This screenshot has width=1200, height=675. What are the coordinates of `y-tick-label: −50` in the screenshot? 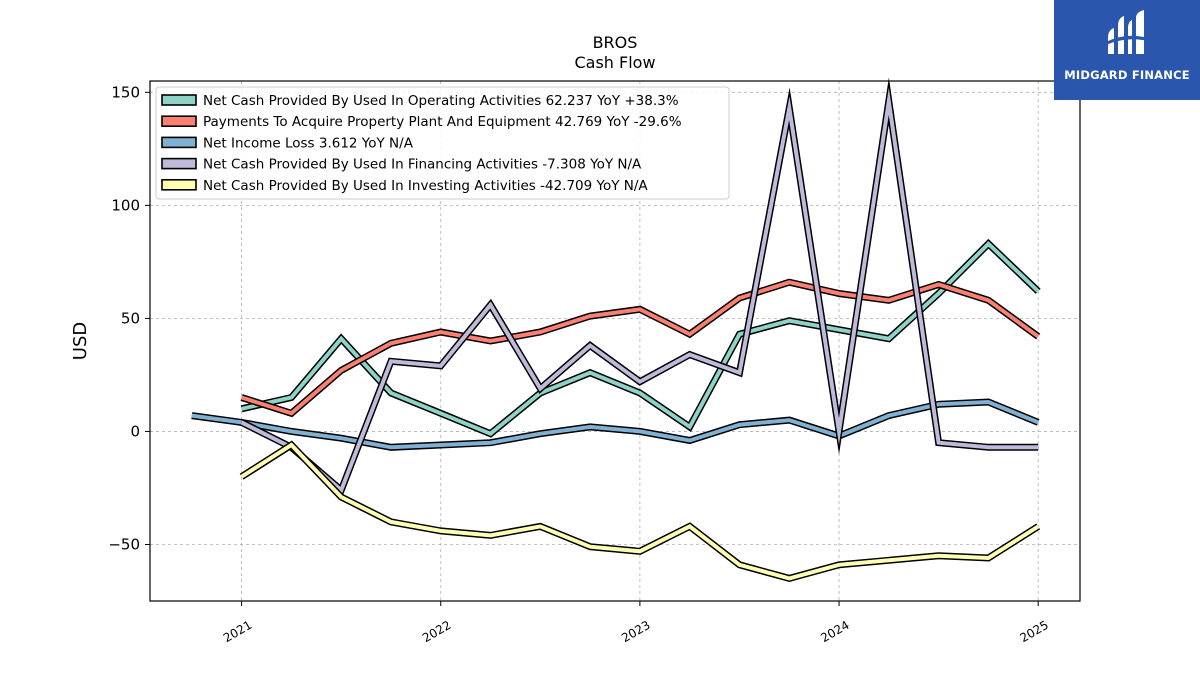 It's located at (124, 544).